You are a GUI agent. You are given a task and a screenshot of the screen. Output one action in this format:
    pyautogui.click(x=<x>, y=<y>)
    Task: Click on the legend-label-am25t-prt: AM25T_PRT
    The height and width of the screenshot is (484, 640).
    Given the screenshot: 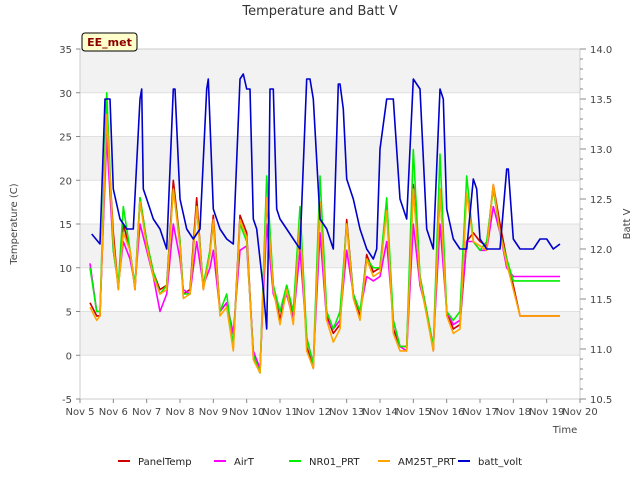 What is the action you would take?
    pyautogui.click(x=427, y=462)
    